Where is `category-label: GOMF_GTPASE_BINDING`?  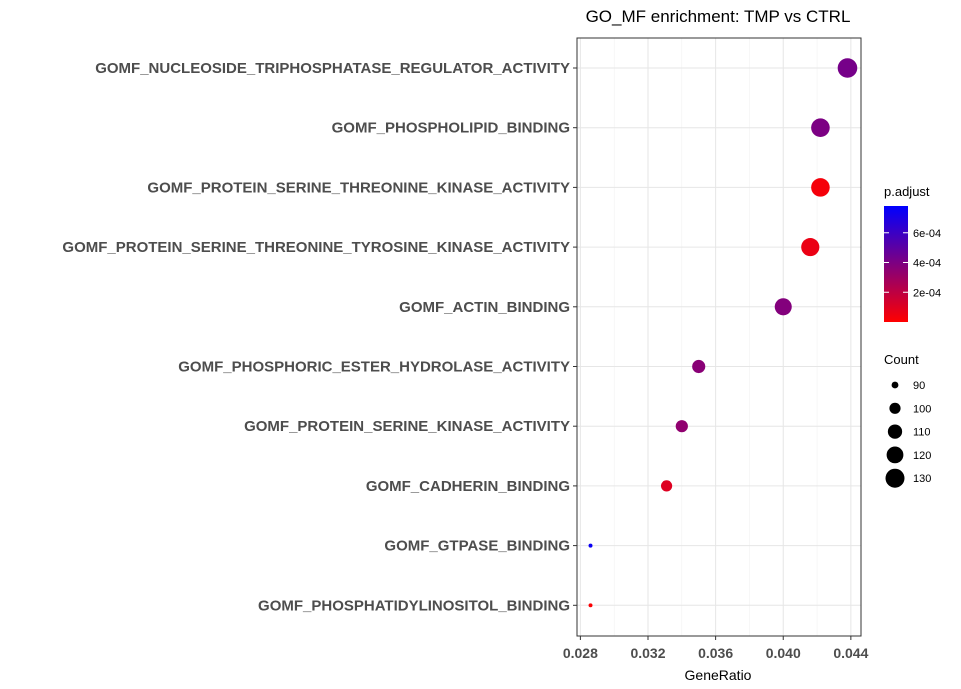
category-label: GOMF_GTPASE_BINDING is located at coordinates (477, 546).